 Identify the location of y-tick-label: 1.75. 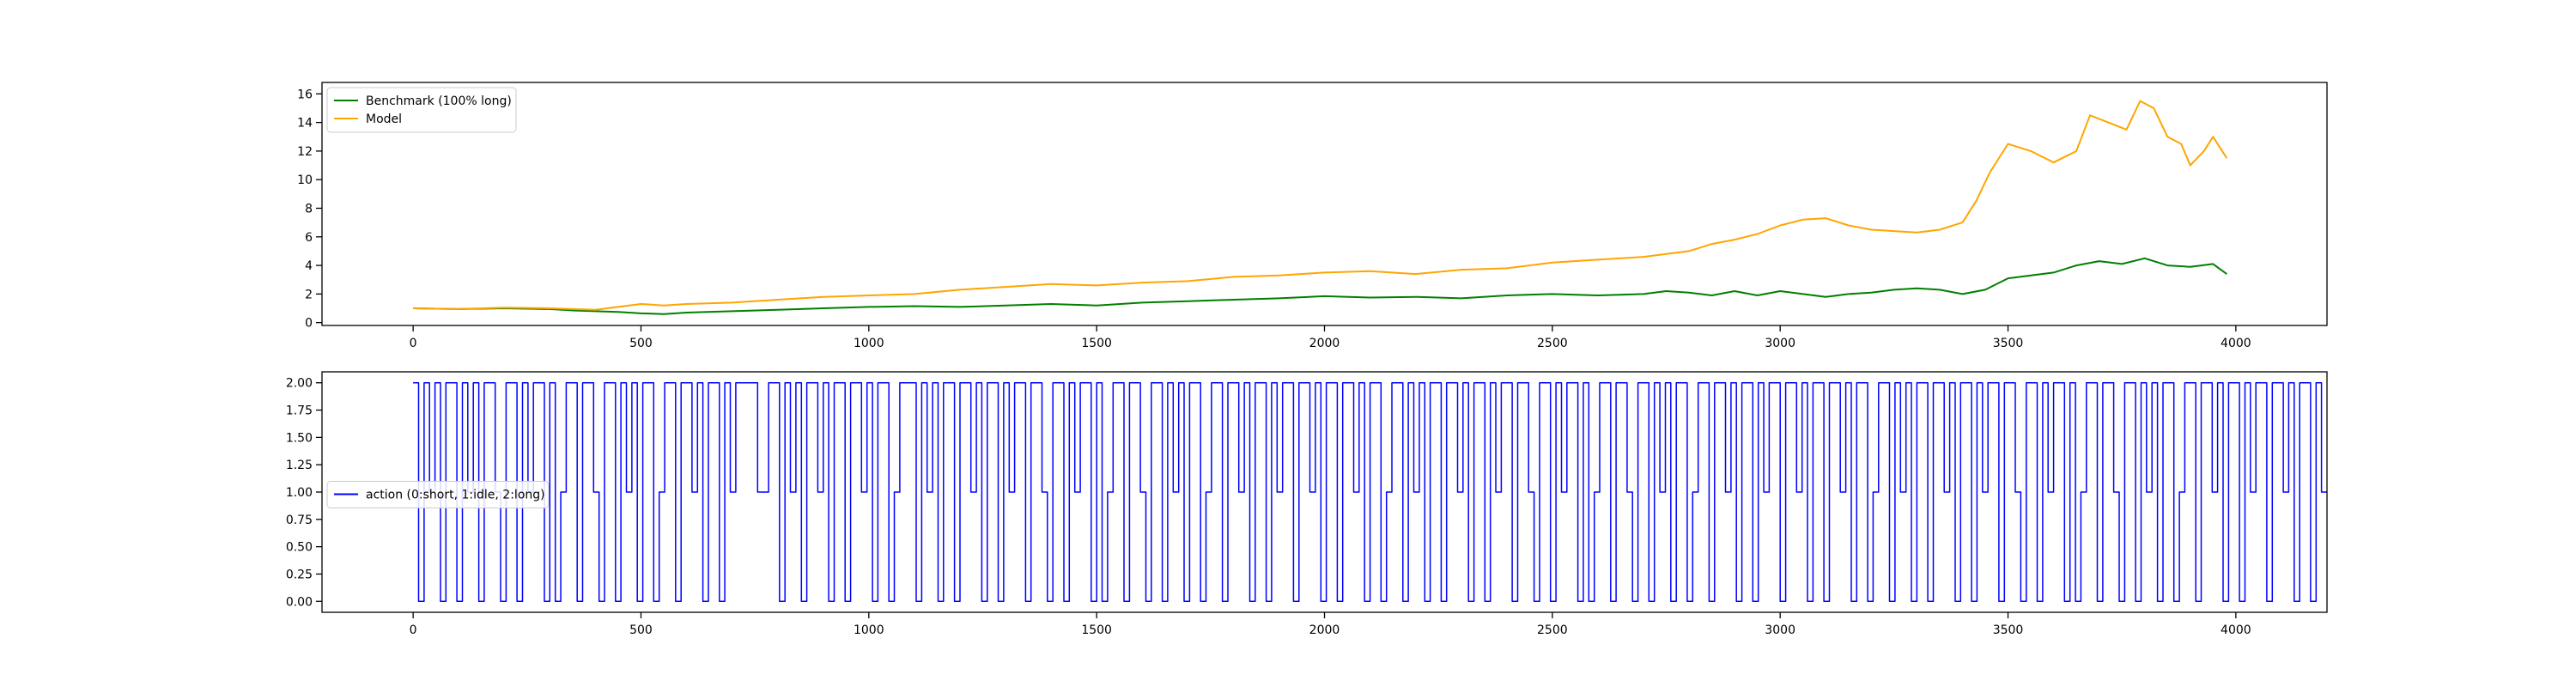
(300, 411).